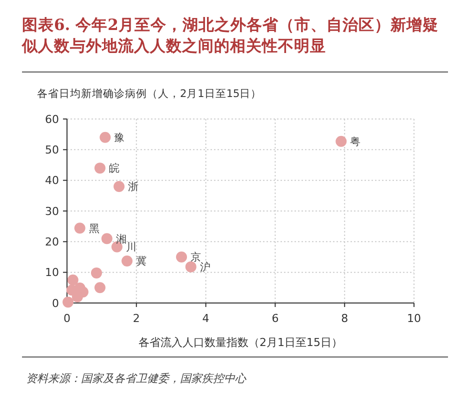 This screenshot has width=455, height=400. Describe the element at coordinates (344, 318) in the screenshot. I see `x-tick-label: 8` at that location.